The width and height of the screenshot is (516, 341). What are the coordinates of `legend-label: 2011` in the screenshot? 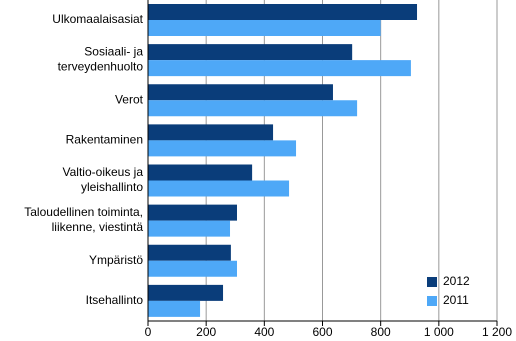 It's located at (456, 300).